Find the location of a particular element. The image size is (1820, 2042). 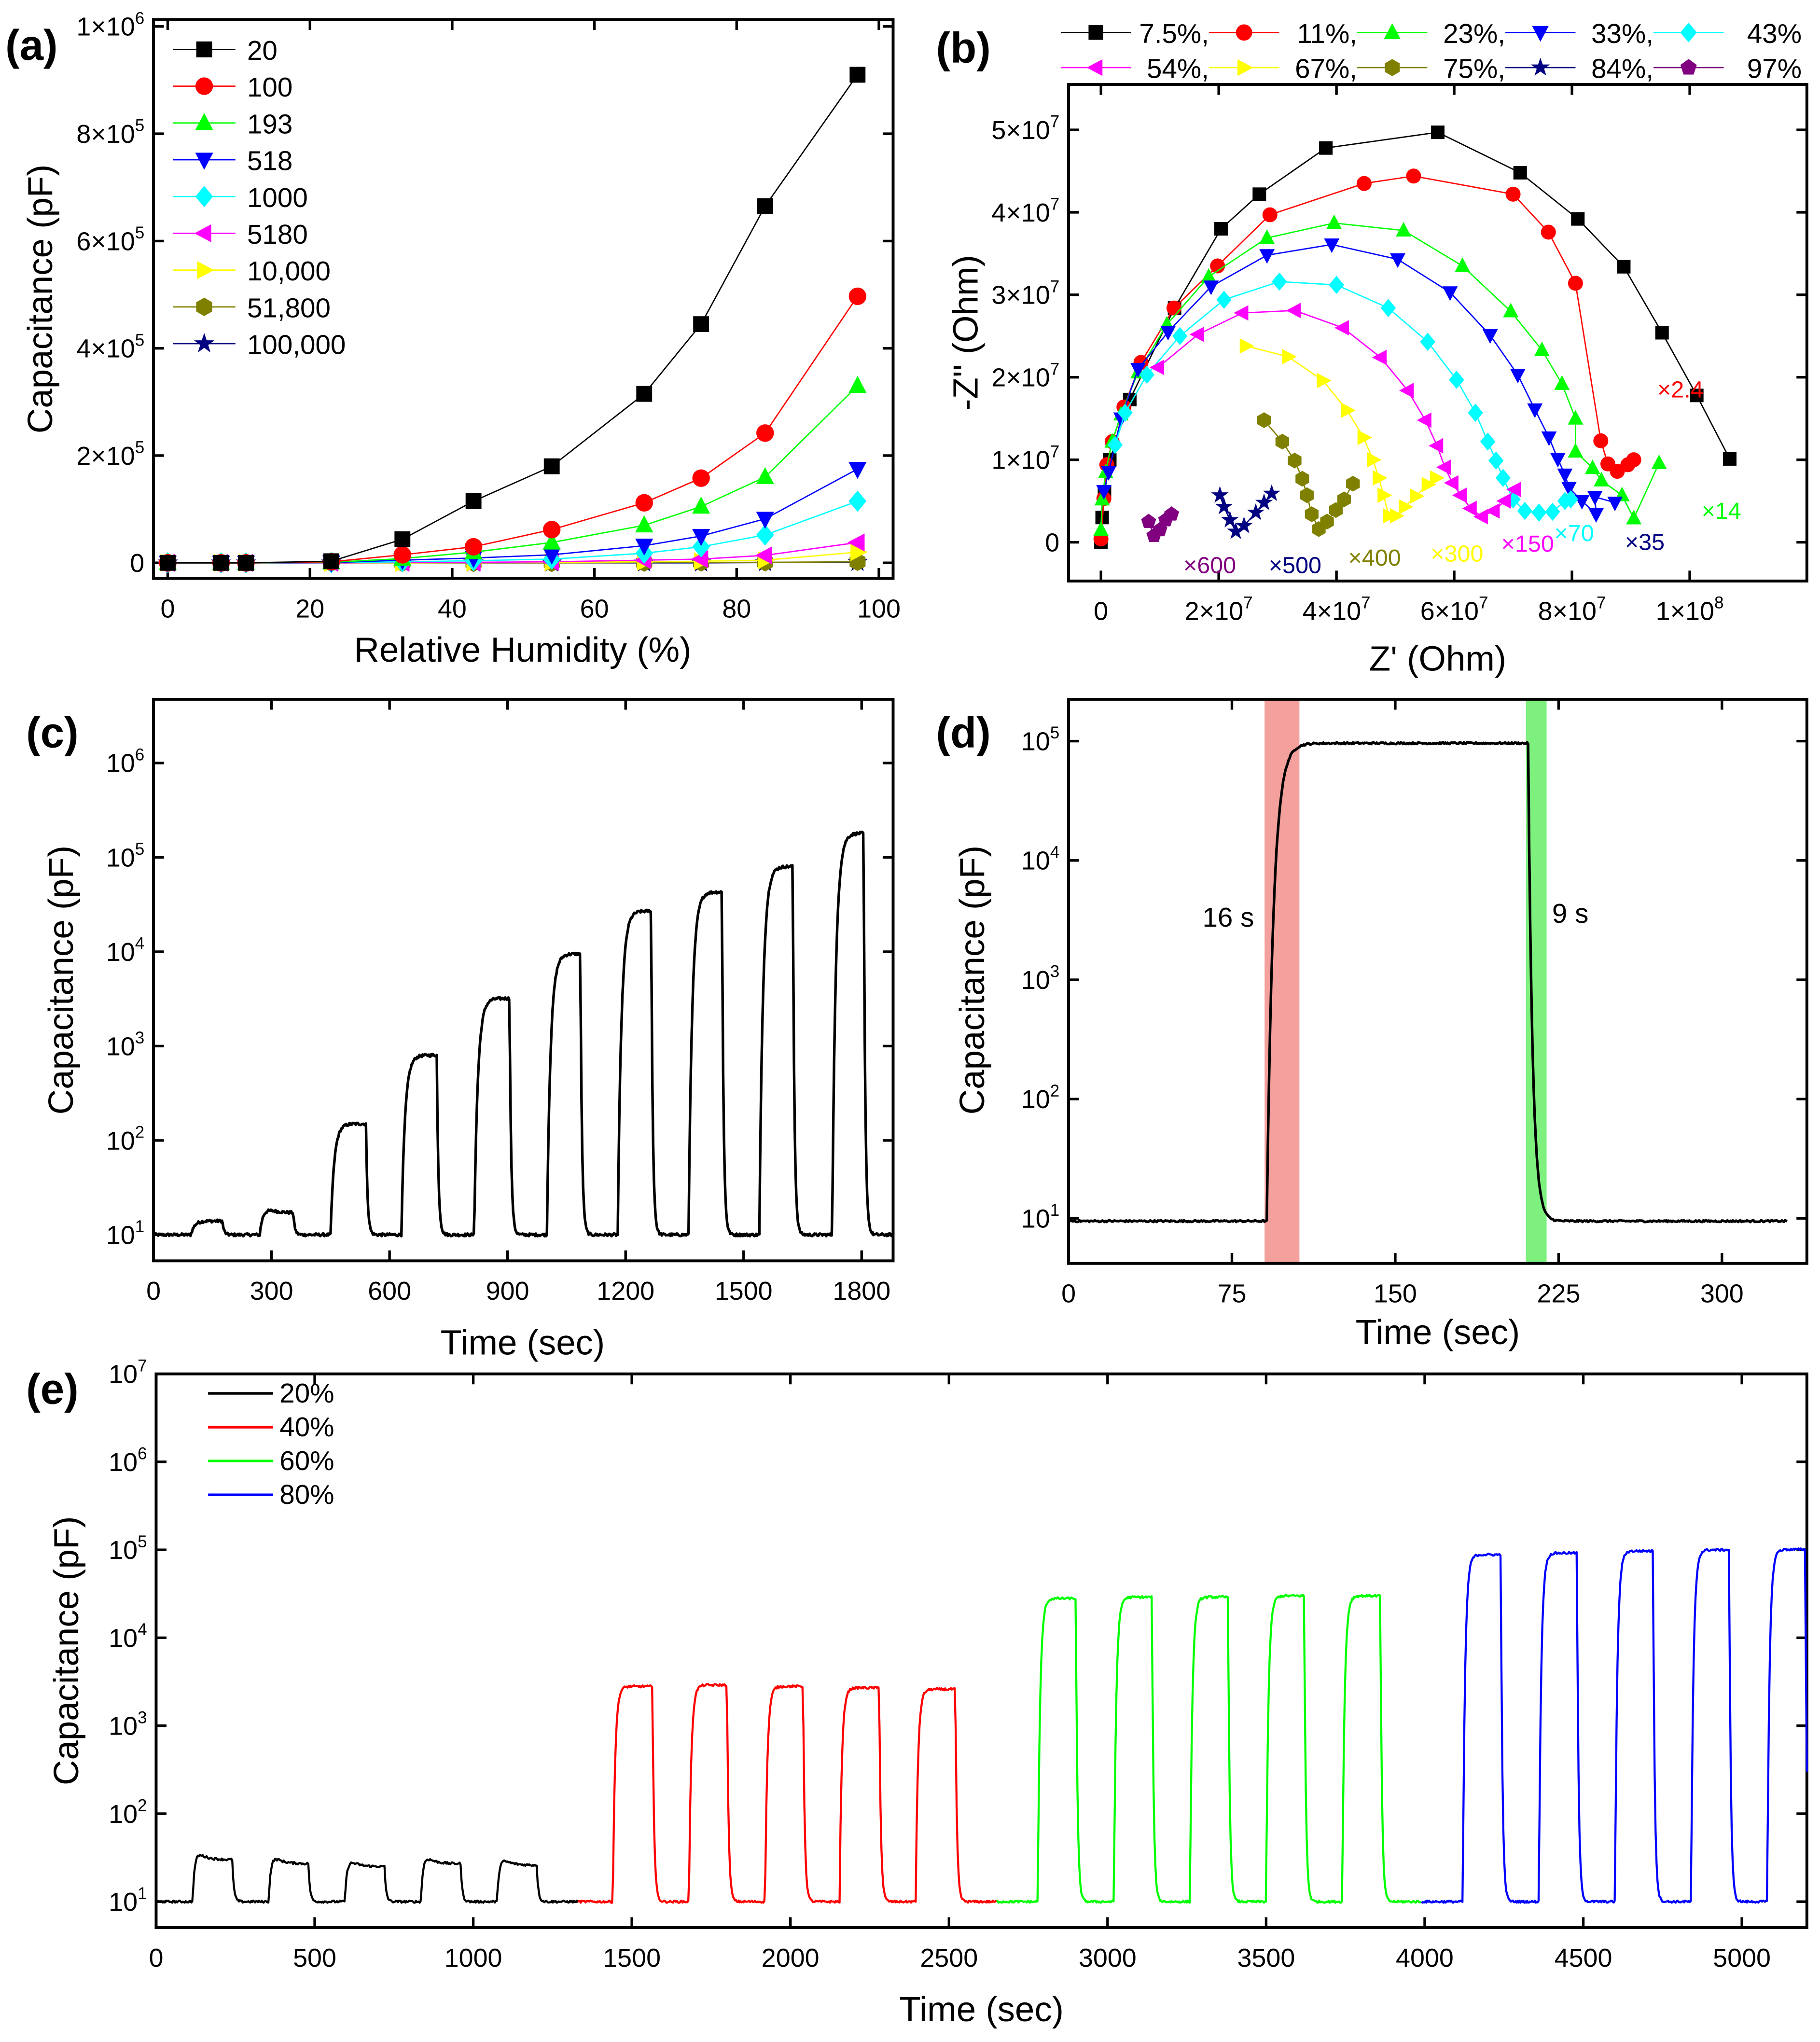

x-tick-label: 225 is located at coordinates (1558, 1293).